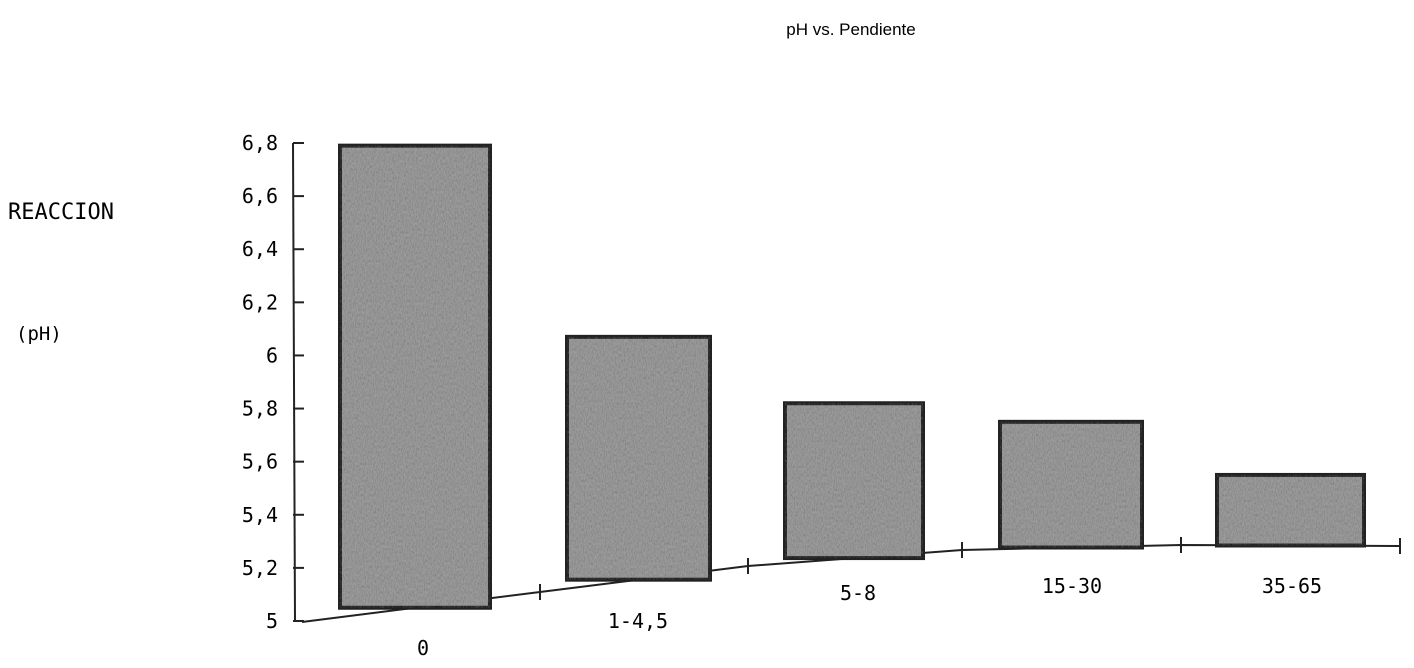  I want to click on y-axis: 5 5,2 5,4 5,6 5,8 6 6,2 6,4 6,6 6,8, so click(273, 382).